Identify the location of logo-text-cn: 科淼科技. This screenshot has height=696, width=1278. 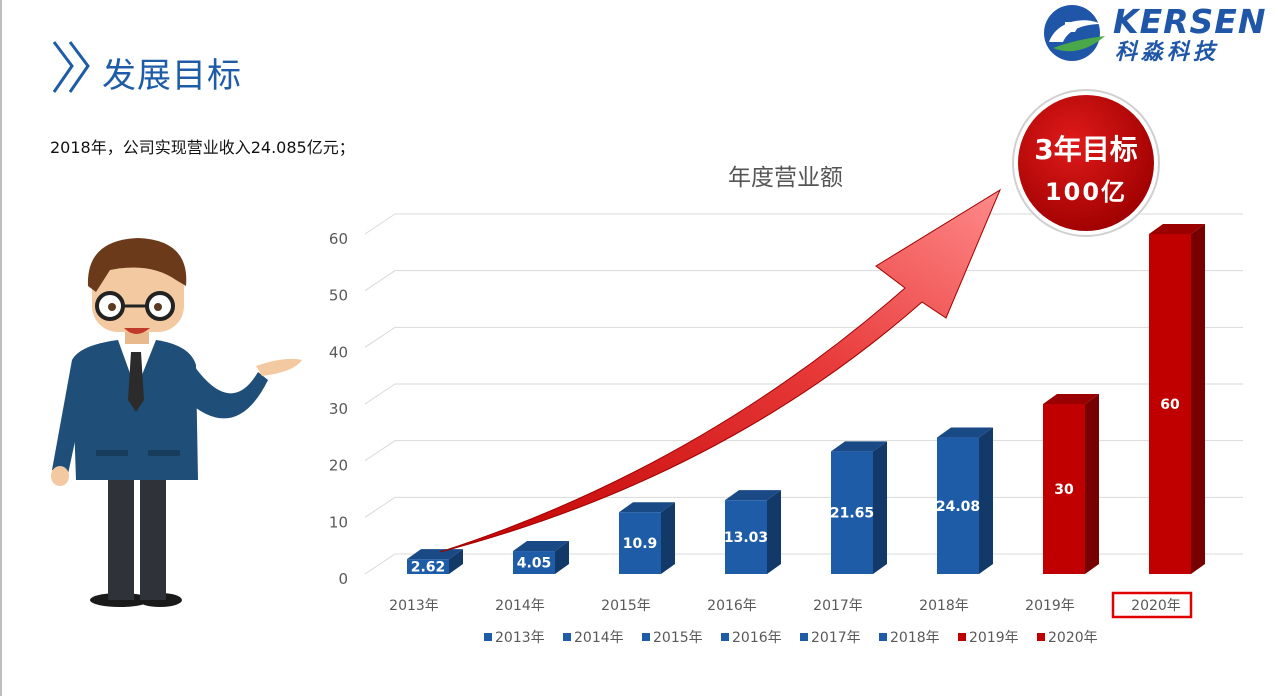
(1167, 52).